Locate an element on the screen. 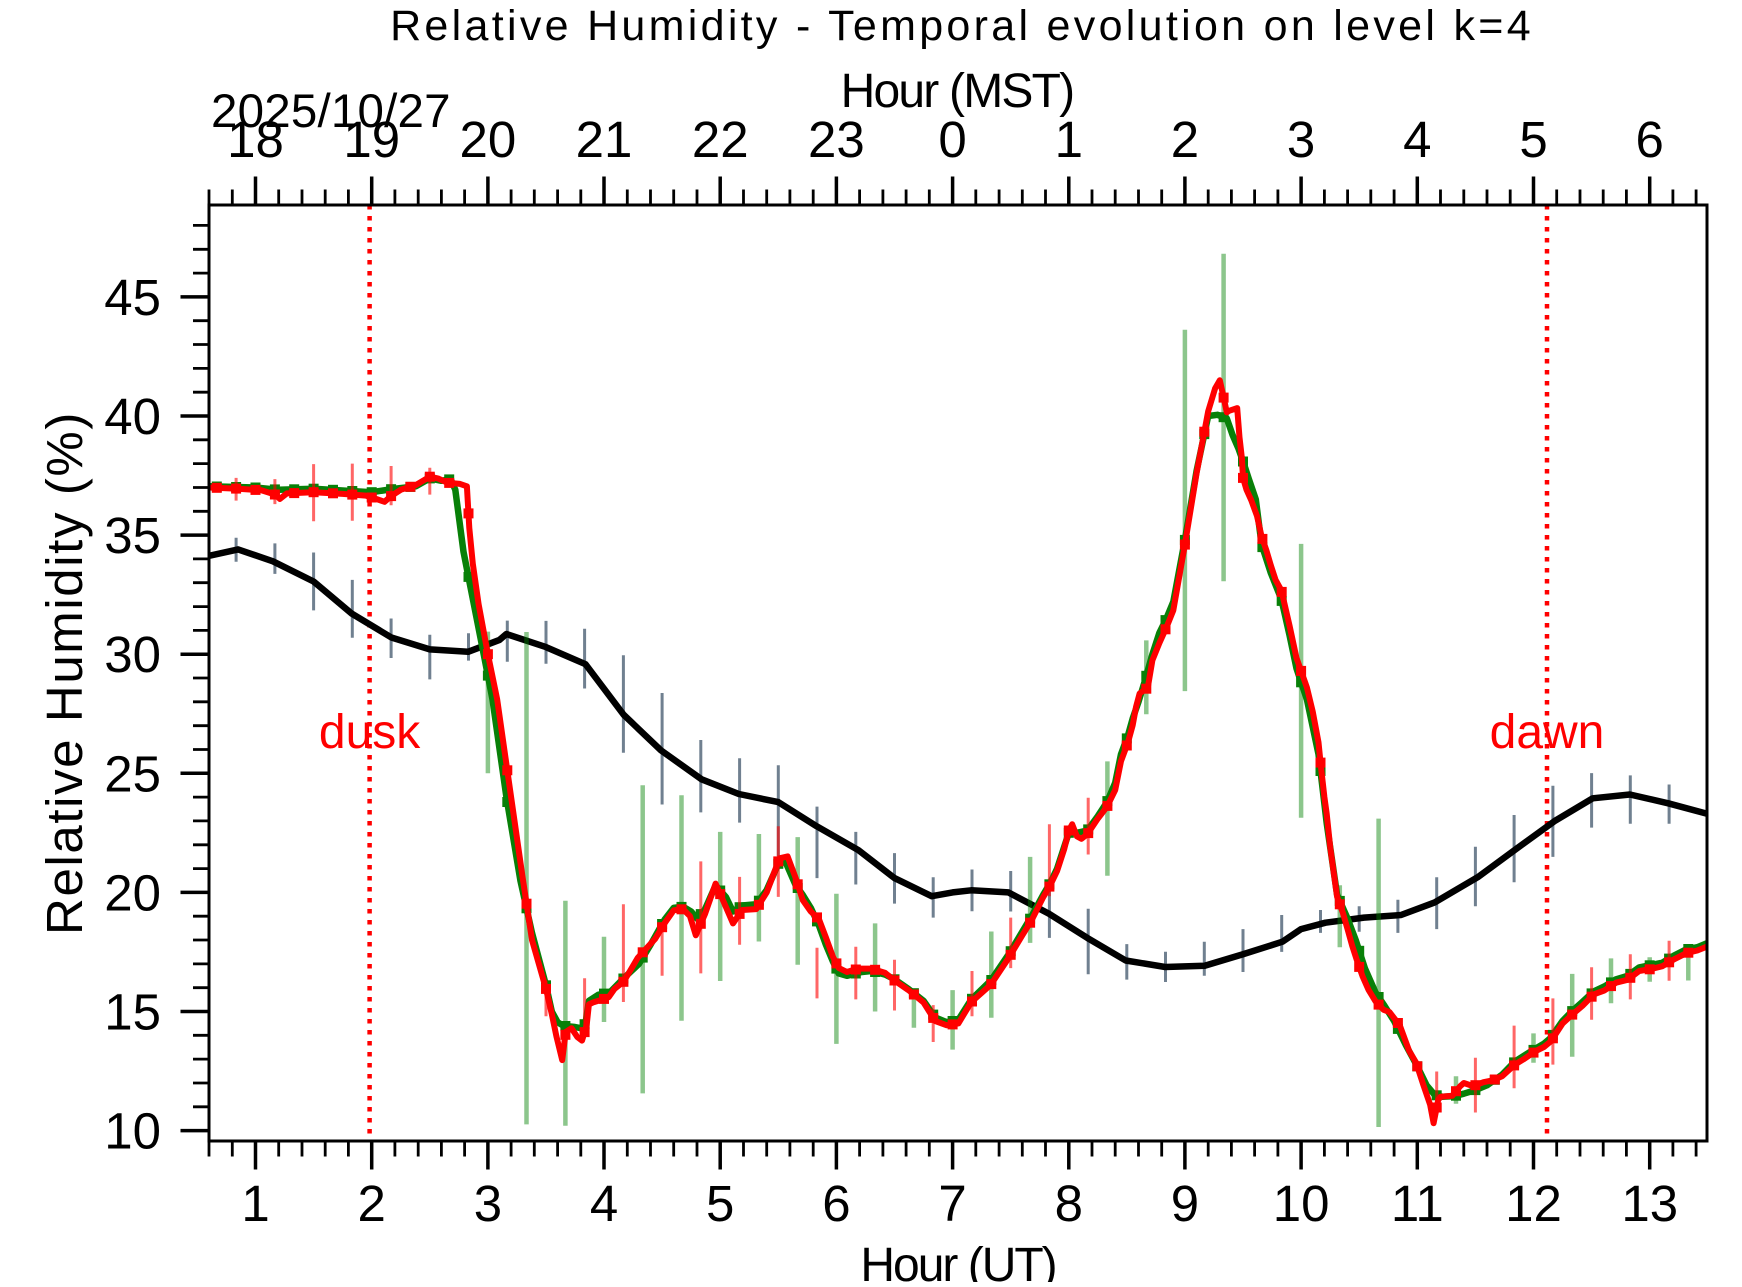 Image resolution: width=1742 pixels, height=1287 pixels. svg-text: 45 is located at coordinates (132, 297).